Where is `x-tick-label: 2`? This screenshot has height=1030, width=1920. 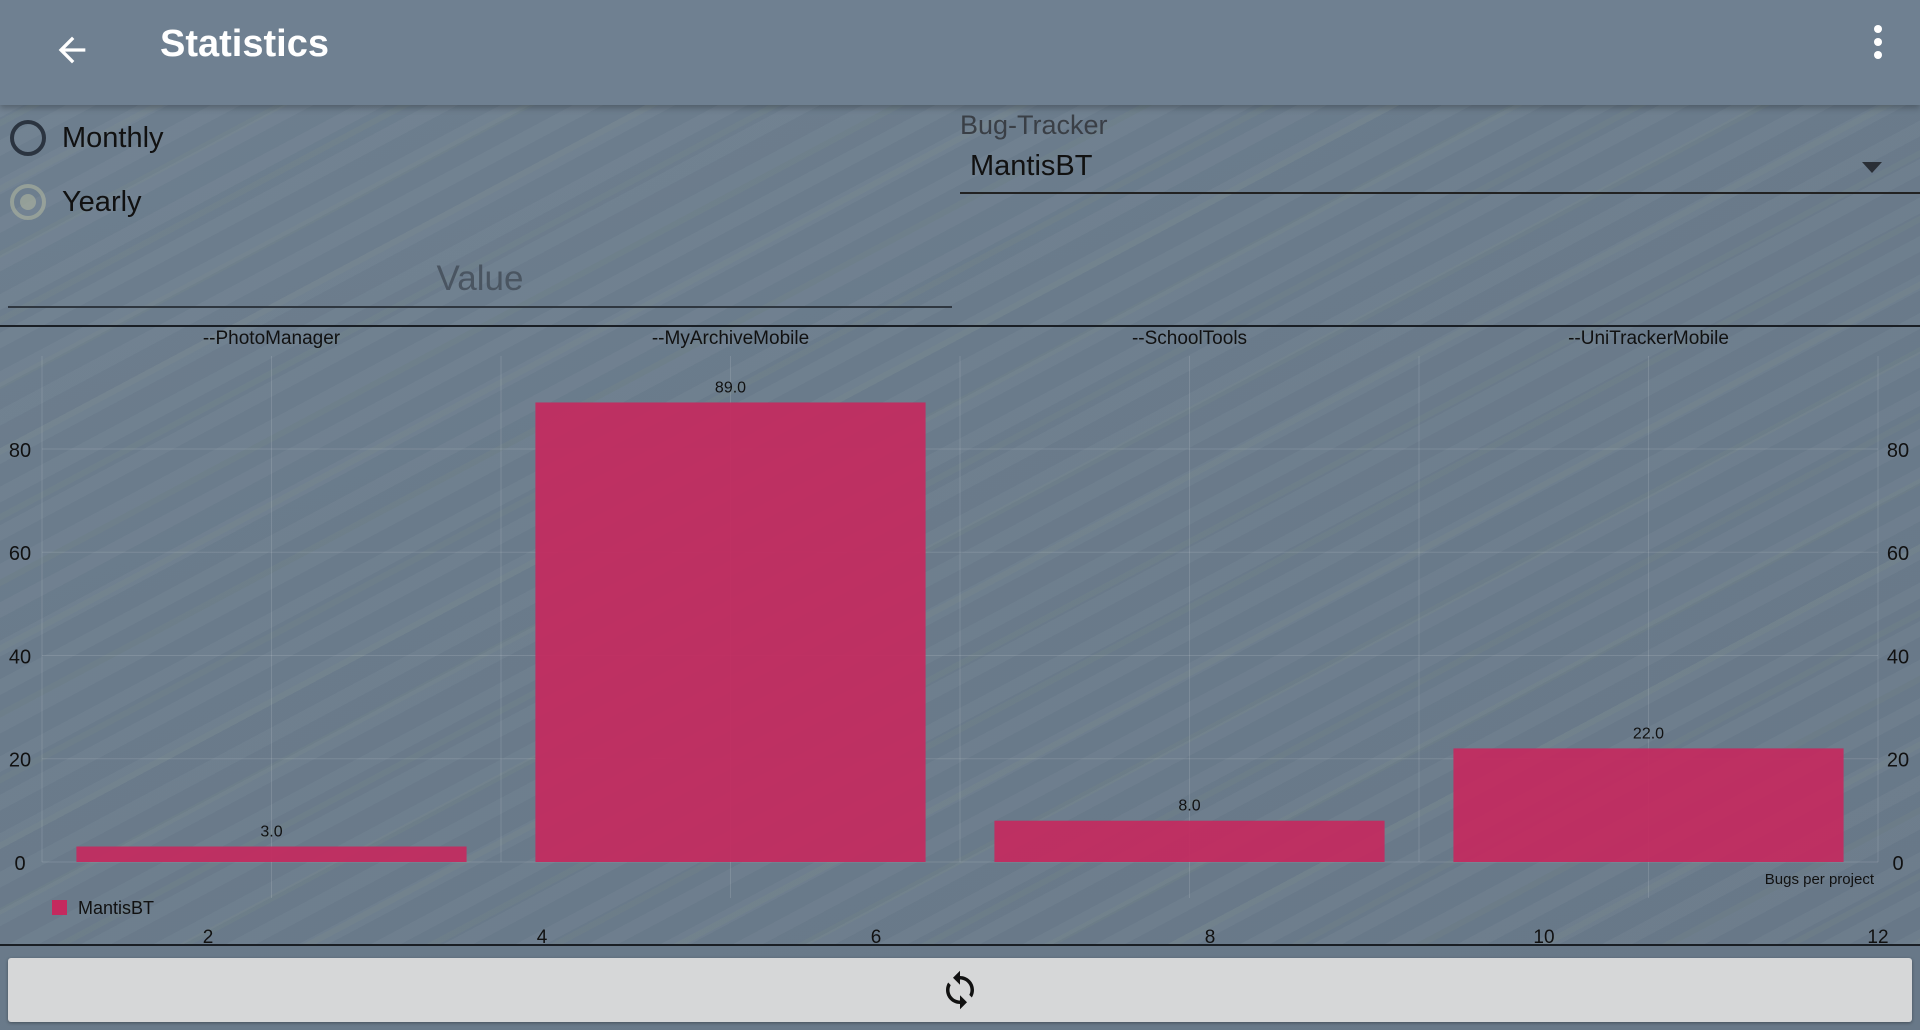 x-tick-label: 2 is located at coordinates (208, 937).